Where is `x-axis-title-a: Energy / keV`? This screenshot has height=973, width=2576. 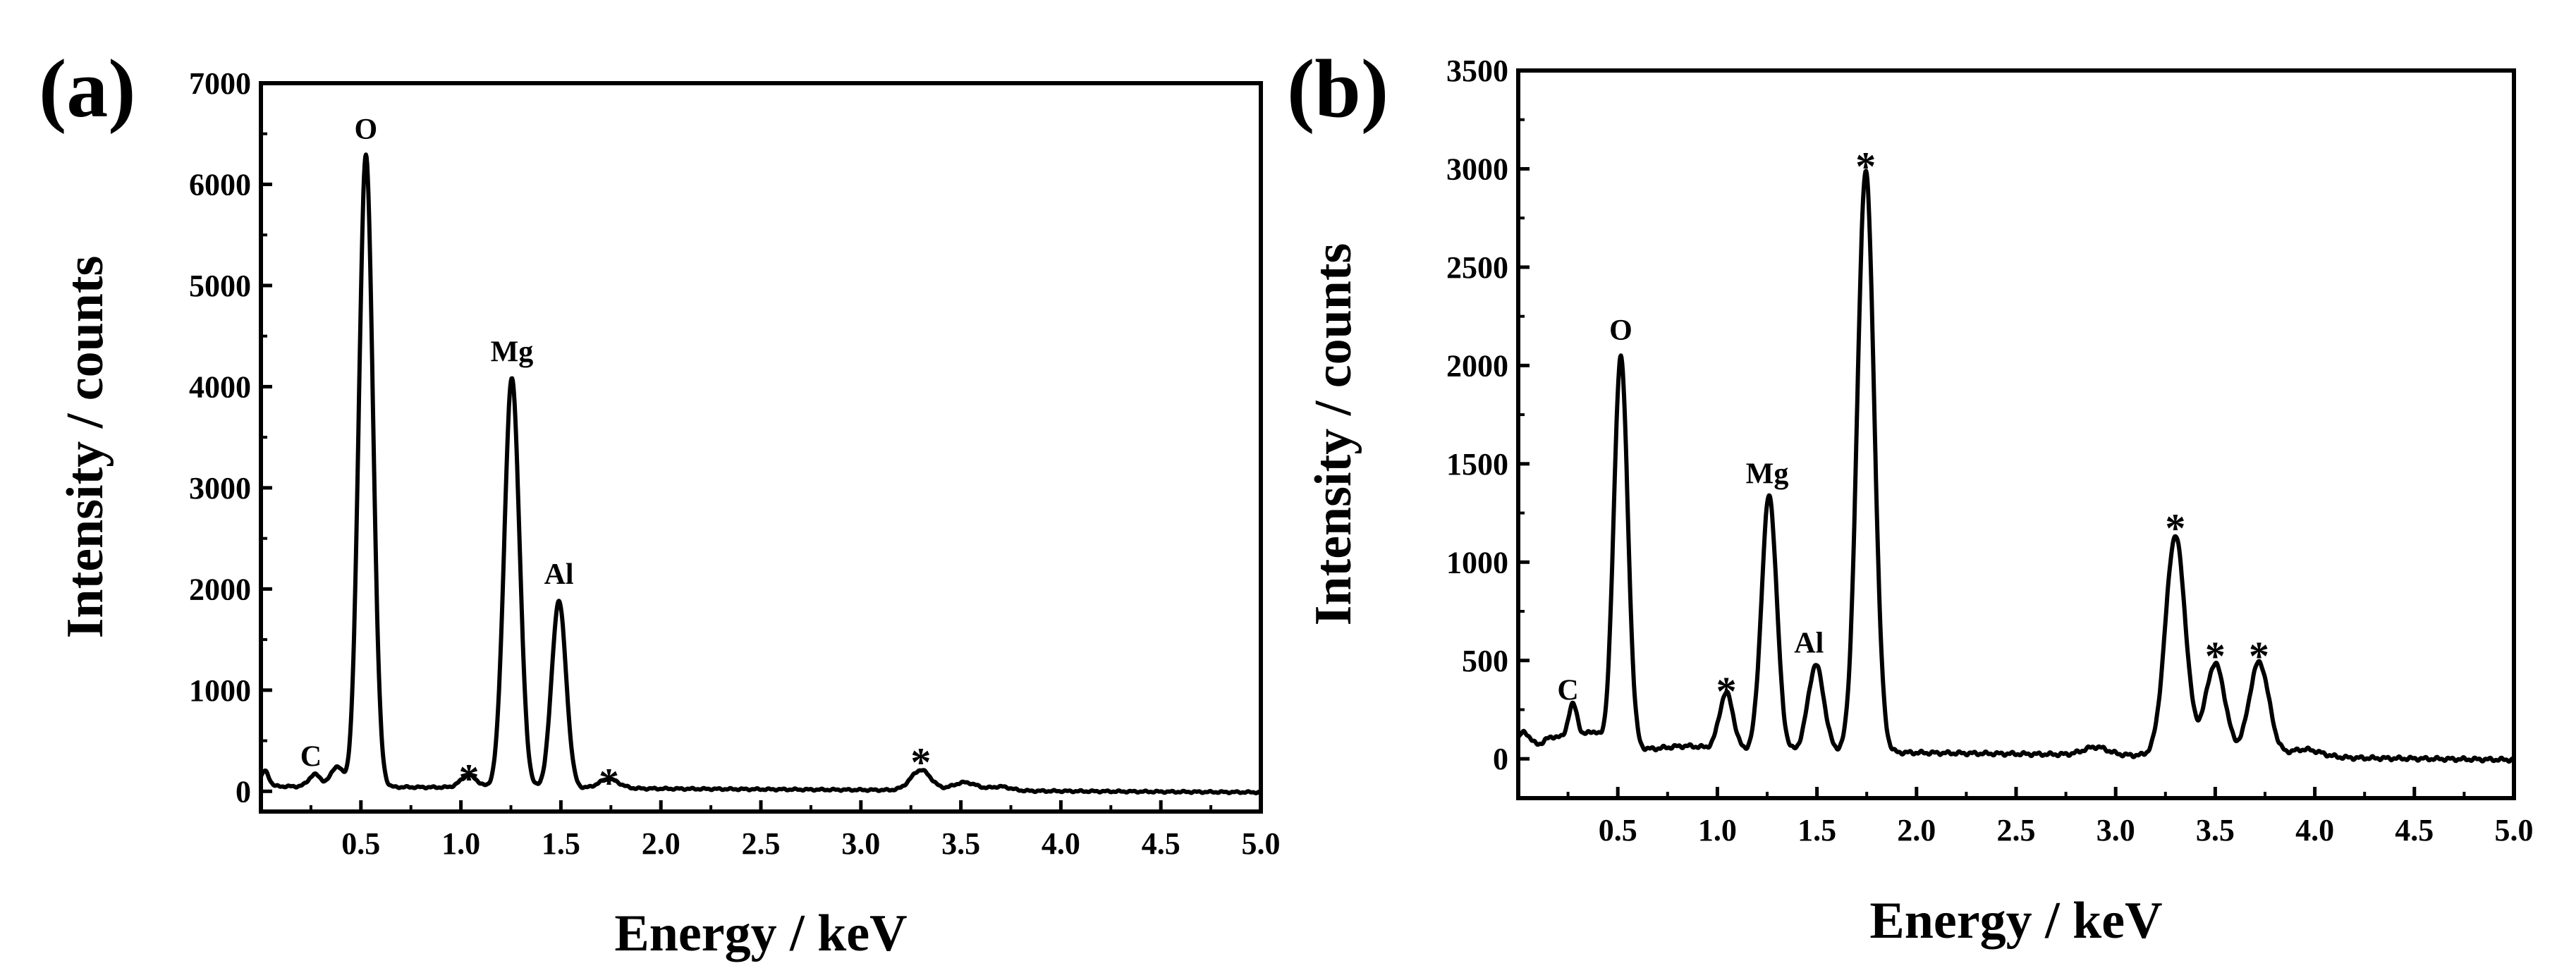 x-axis-title-a: Energy / keV is located at coordinates (761, 933).